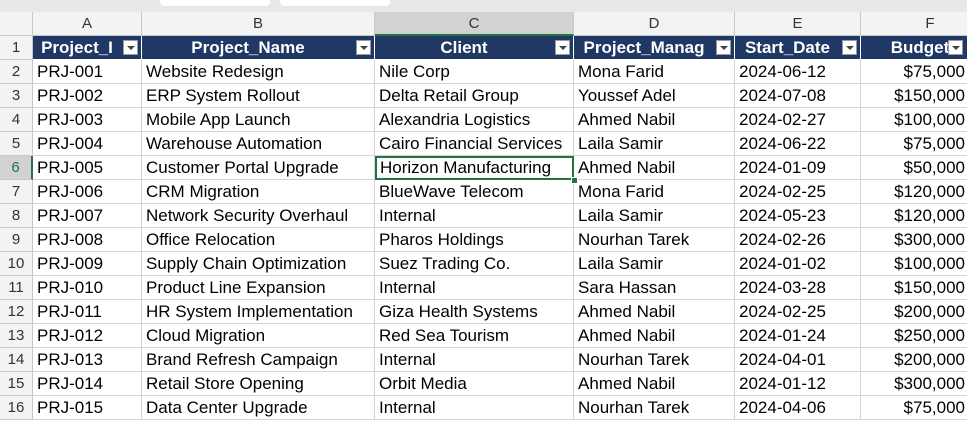 The height and width of the screenshot is (423, 967). Describe the element at coordinates (258, 72) in the screenshot. I see `cell: Website Redesign` at that location.